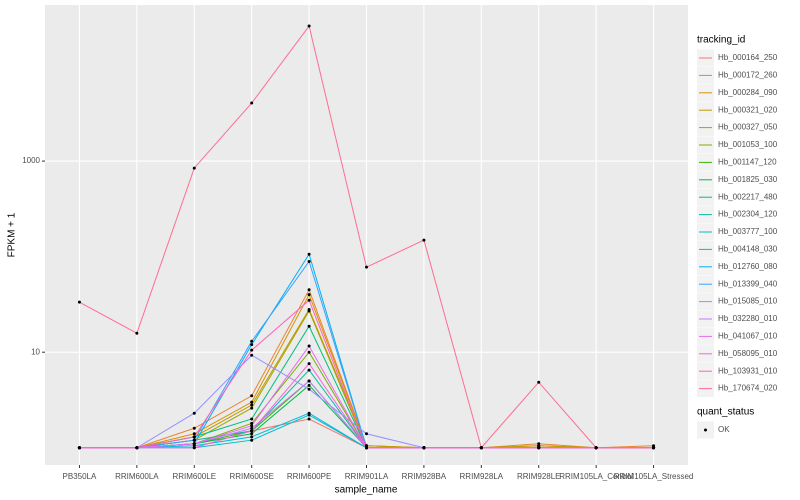 This screenshot has width=800, height=500. What do you see at coordinates (725, 412) in the screenshot?
I see `point-legend-title: quant_status` at bounding box center [725, 412].